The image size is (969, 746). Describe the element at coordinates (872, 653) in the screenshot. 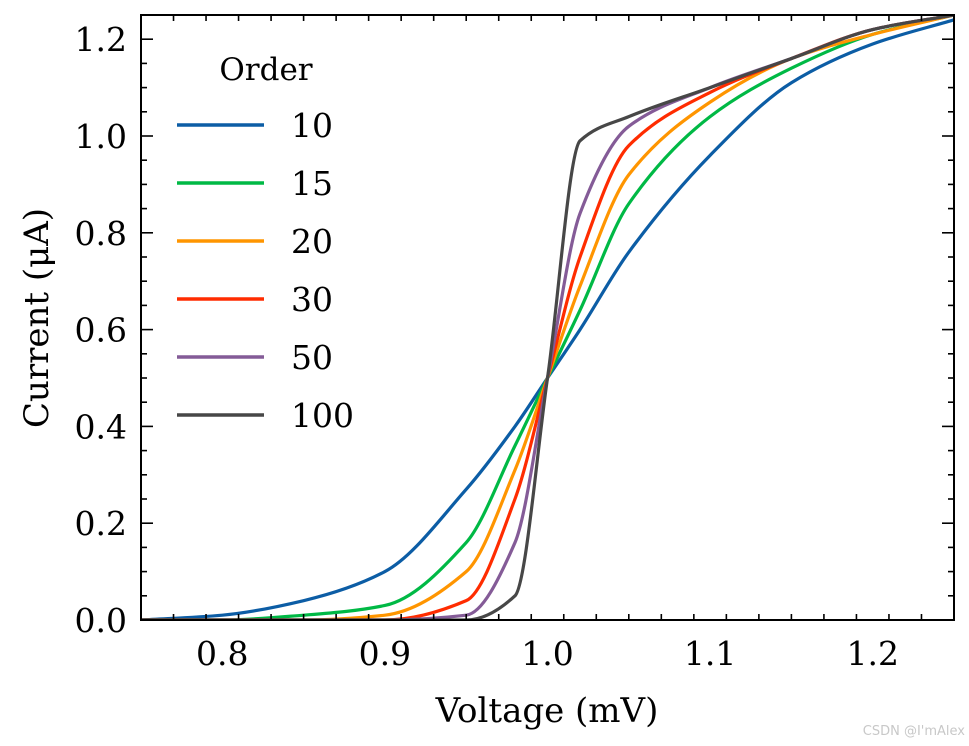

I see `x-tick-label: 1.2` at that location.